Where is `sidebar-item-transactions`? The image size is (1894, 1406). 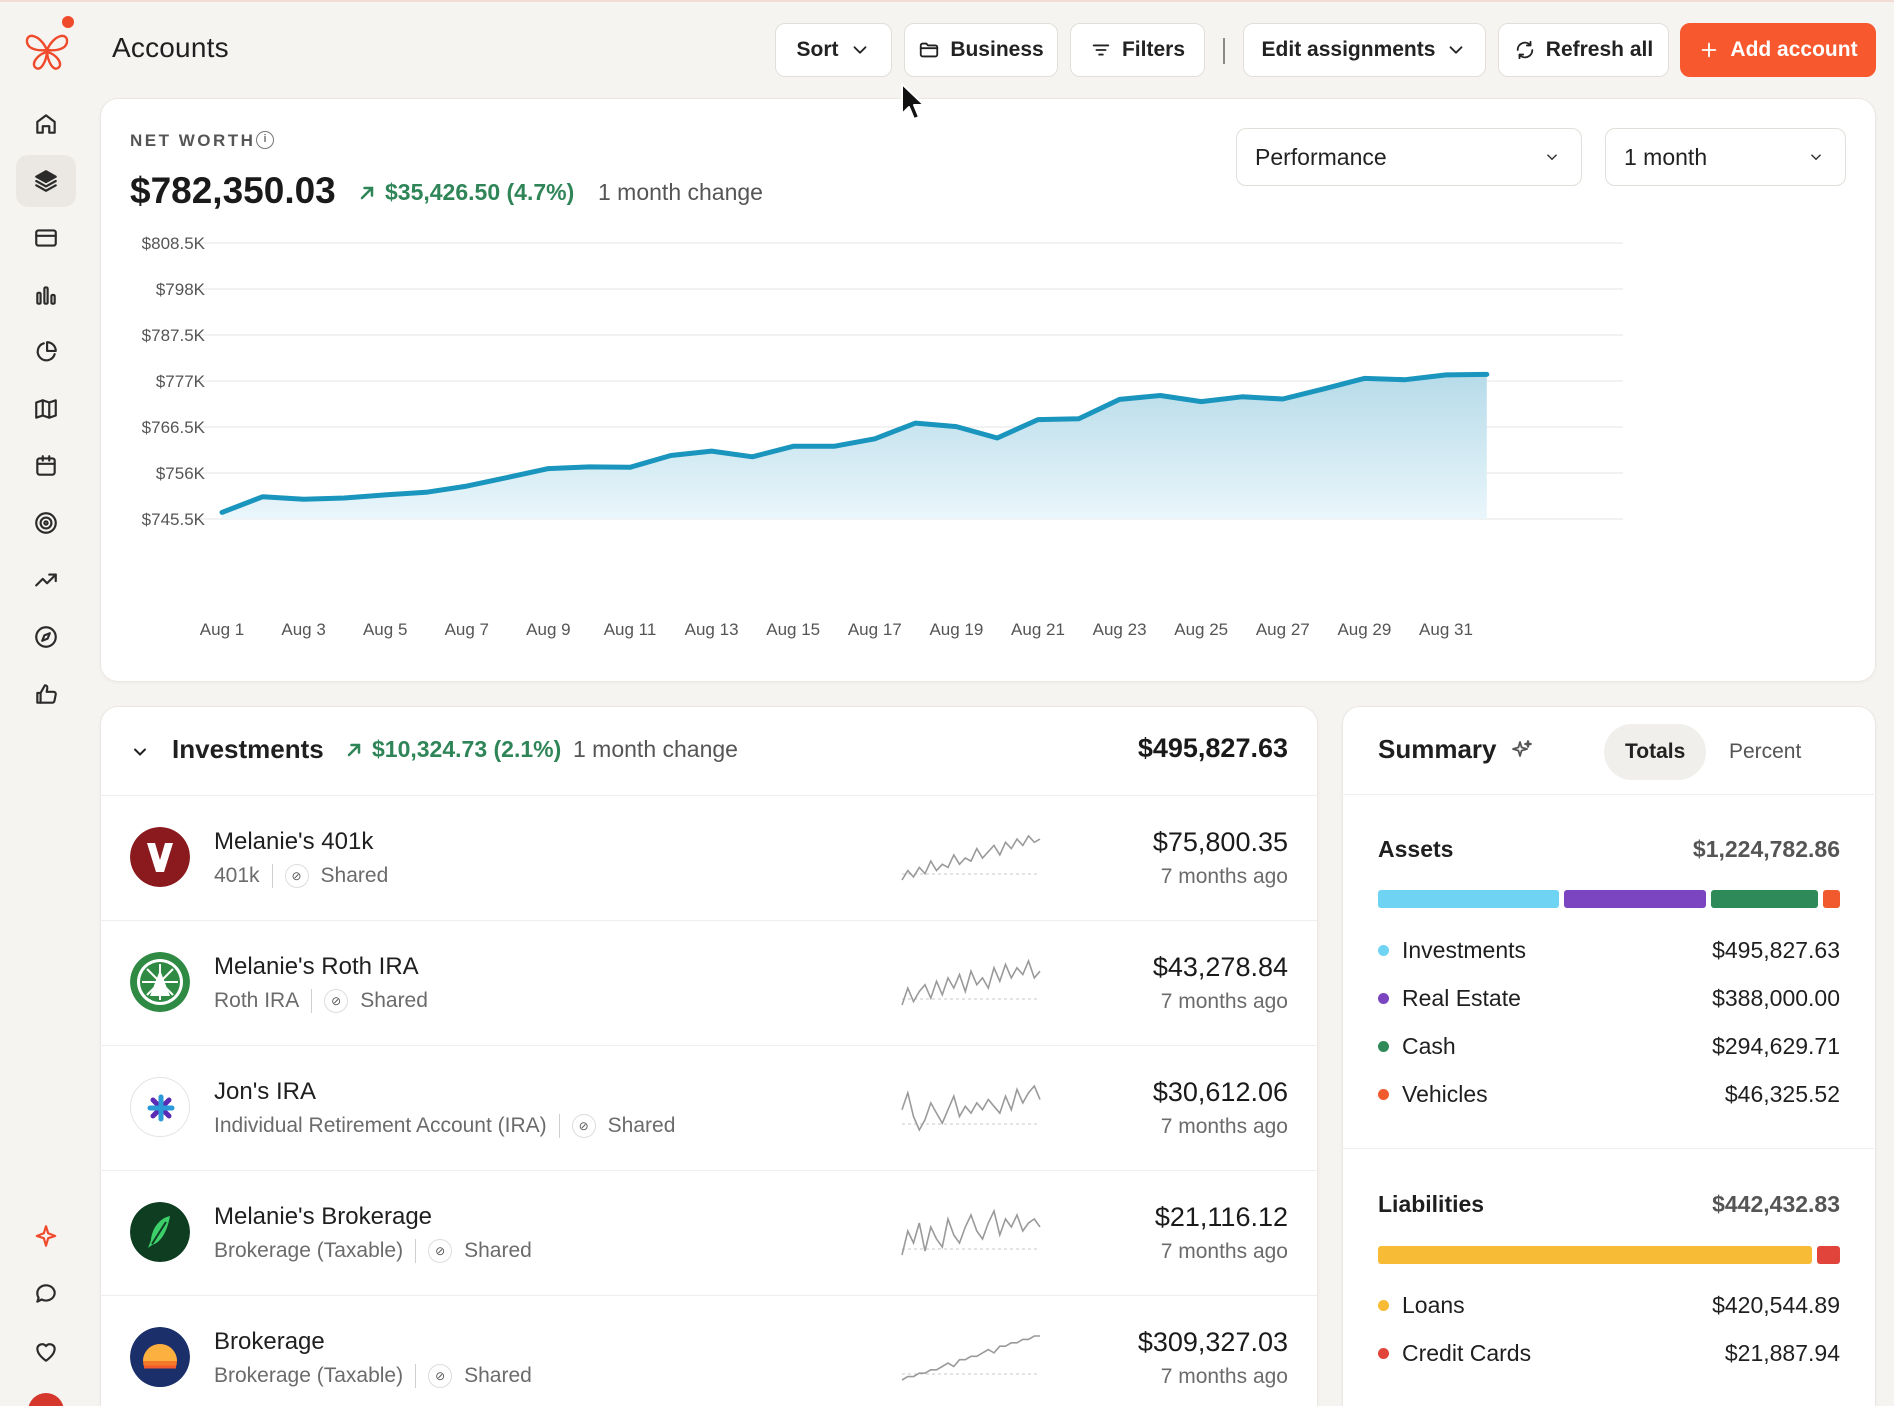
sidebar-item-transactions is located at coordinates (46, 238).